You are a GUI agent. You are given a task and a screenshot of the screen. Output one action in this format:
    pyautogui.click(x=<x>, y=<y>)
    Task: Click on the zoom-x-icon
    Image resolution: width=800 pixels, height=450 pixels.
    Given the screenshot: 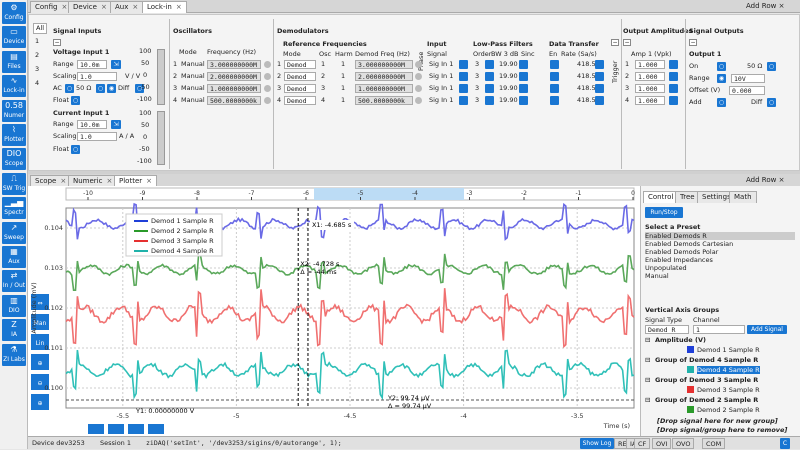 What is the action you would take?
    pyautogui.click(x=40, y=302)
    